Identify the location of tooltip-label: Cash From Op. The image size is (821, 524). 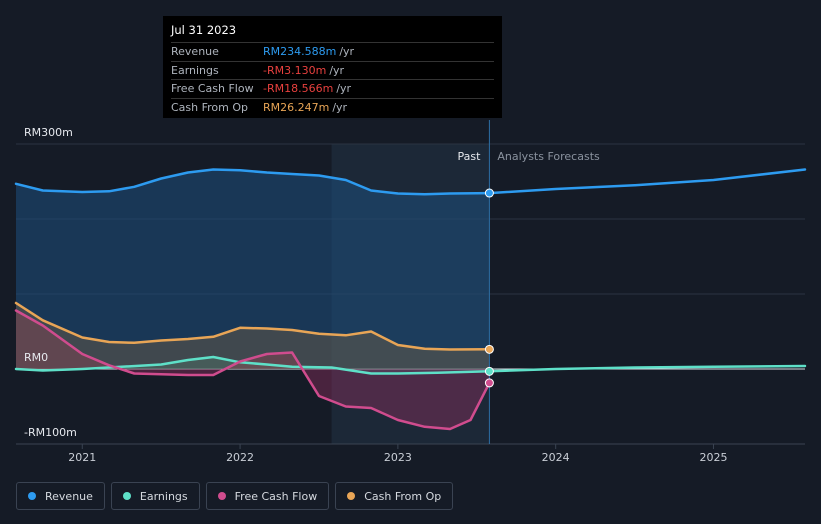
(210, 107).